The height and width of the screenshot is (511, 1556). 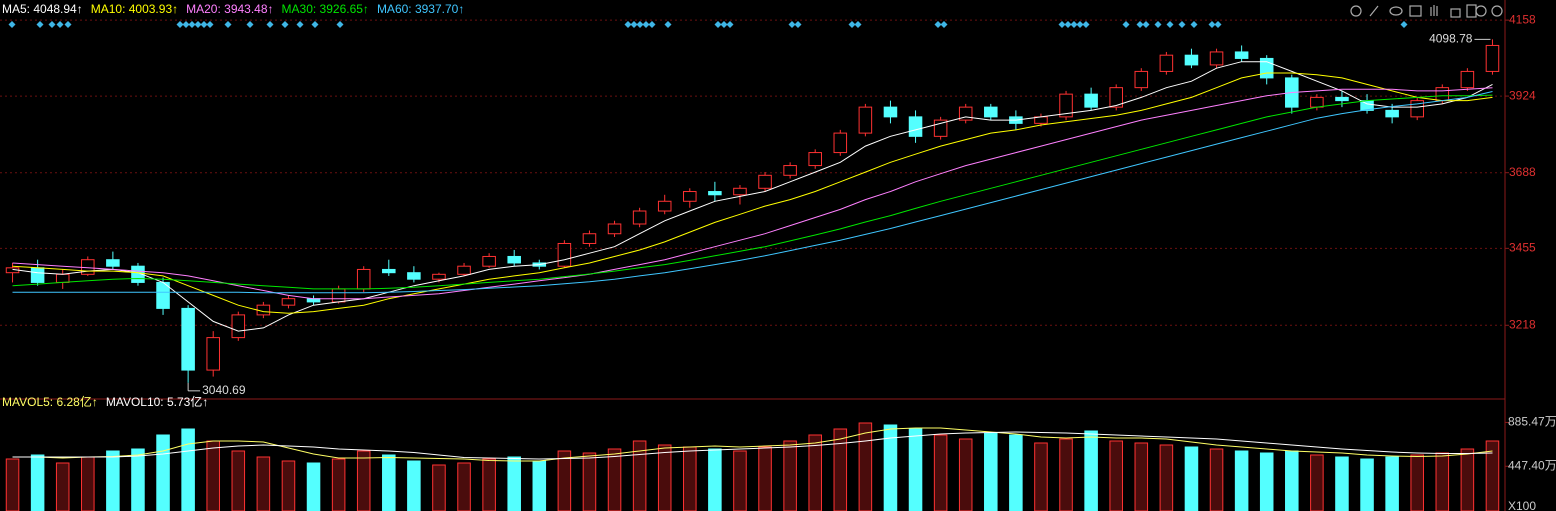 What do you see at coordinates (157, 401) in the screenshot?
I see `legend-entry: MAVOL10: 5.73亿↑` at bounding box center [157, 401].